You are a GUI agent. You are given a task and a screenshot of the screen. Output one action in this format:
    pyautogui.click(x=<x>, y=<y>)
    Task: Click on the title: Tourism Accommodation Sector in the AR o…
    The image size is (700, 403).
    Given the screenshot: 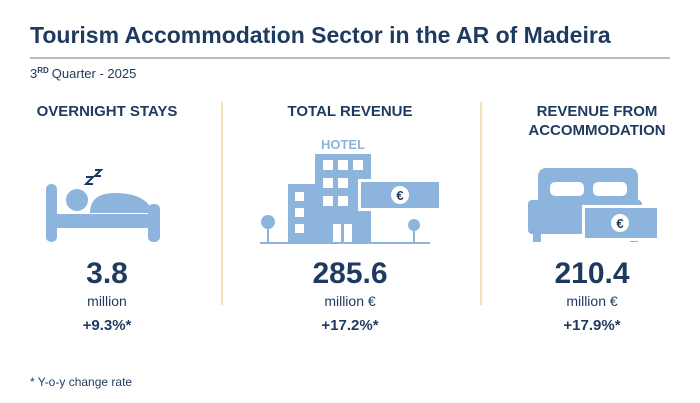 What is the action you would take?
    pyautogui.click(x=320, y=35)
    